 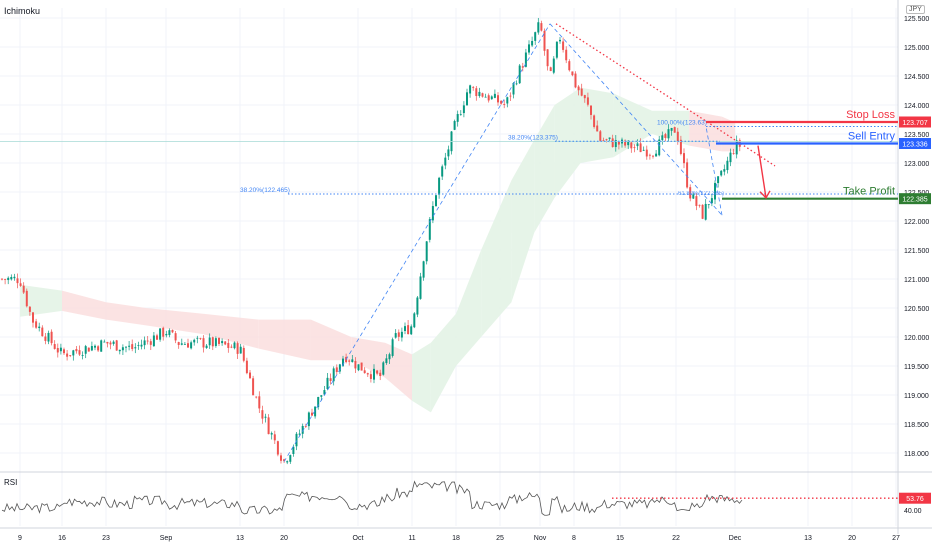 What do you see at coordinates (762, 171) in the screenshot?
I see `sell-arrow-shaft` at bounding box center [762, 171].